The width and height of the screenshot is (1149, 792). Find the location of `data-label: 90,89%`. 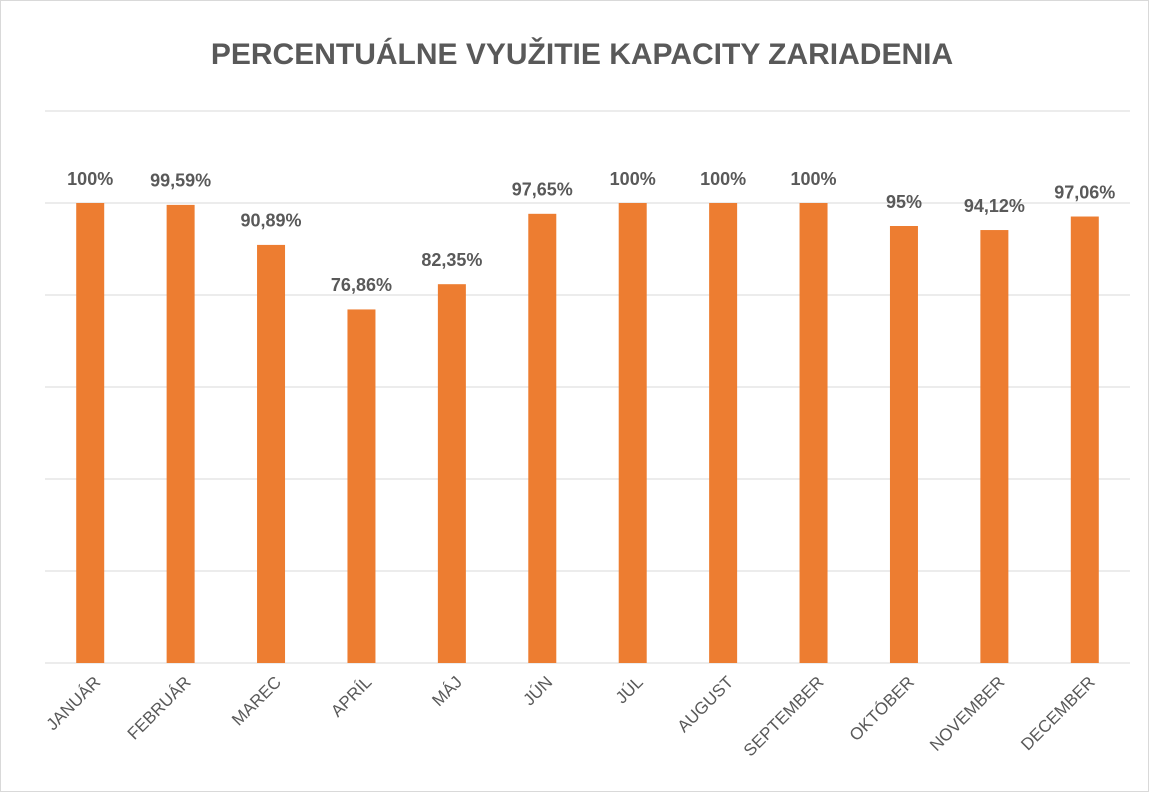

data-label: 90,89% is located at coordinates (271, 221).